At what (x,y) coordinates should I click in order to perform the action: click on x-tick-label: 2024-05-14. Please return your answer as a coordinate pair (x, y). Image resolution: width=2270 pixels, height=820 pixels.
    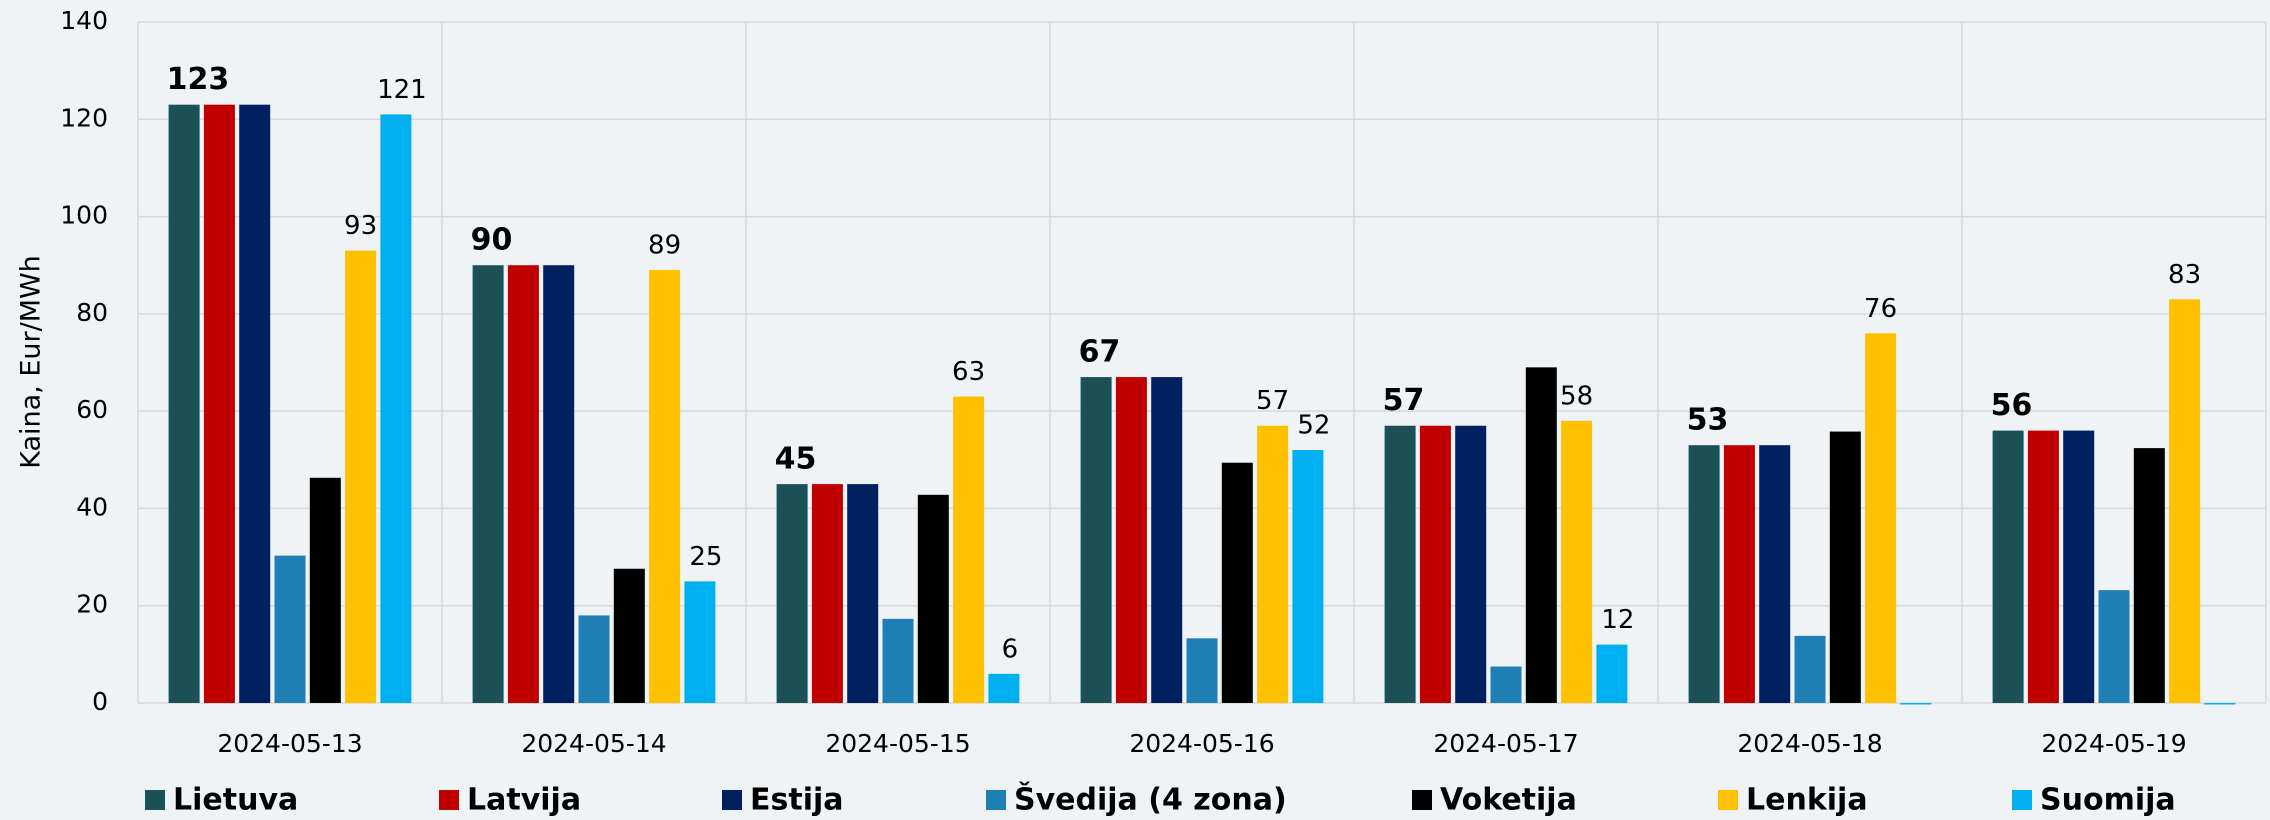
    Looking at the image, I should click on (593, 743).